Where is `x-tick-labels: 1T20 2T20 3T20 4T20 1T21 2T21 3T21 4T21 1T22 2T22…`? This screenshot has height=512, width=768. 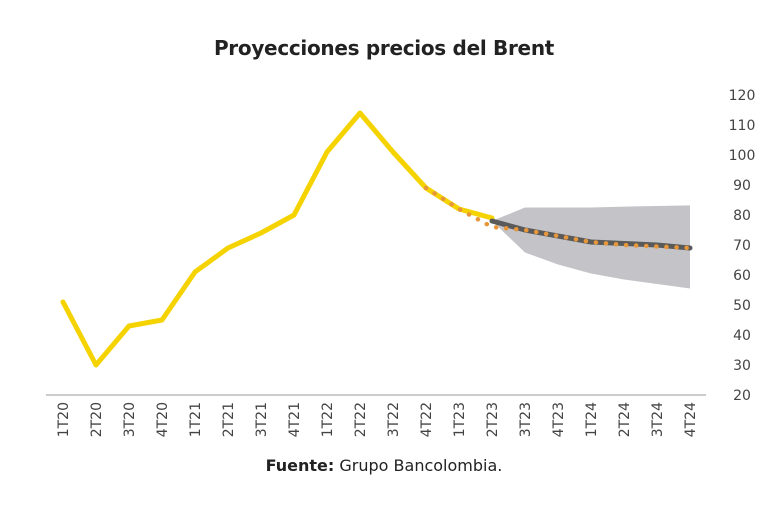
x-tick-labels: 1T20 2T20 3T20 4T20 1T21 2T21 3T21 4T21 1T22 2T22… is located at coordinates (377, 419).